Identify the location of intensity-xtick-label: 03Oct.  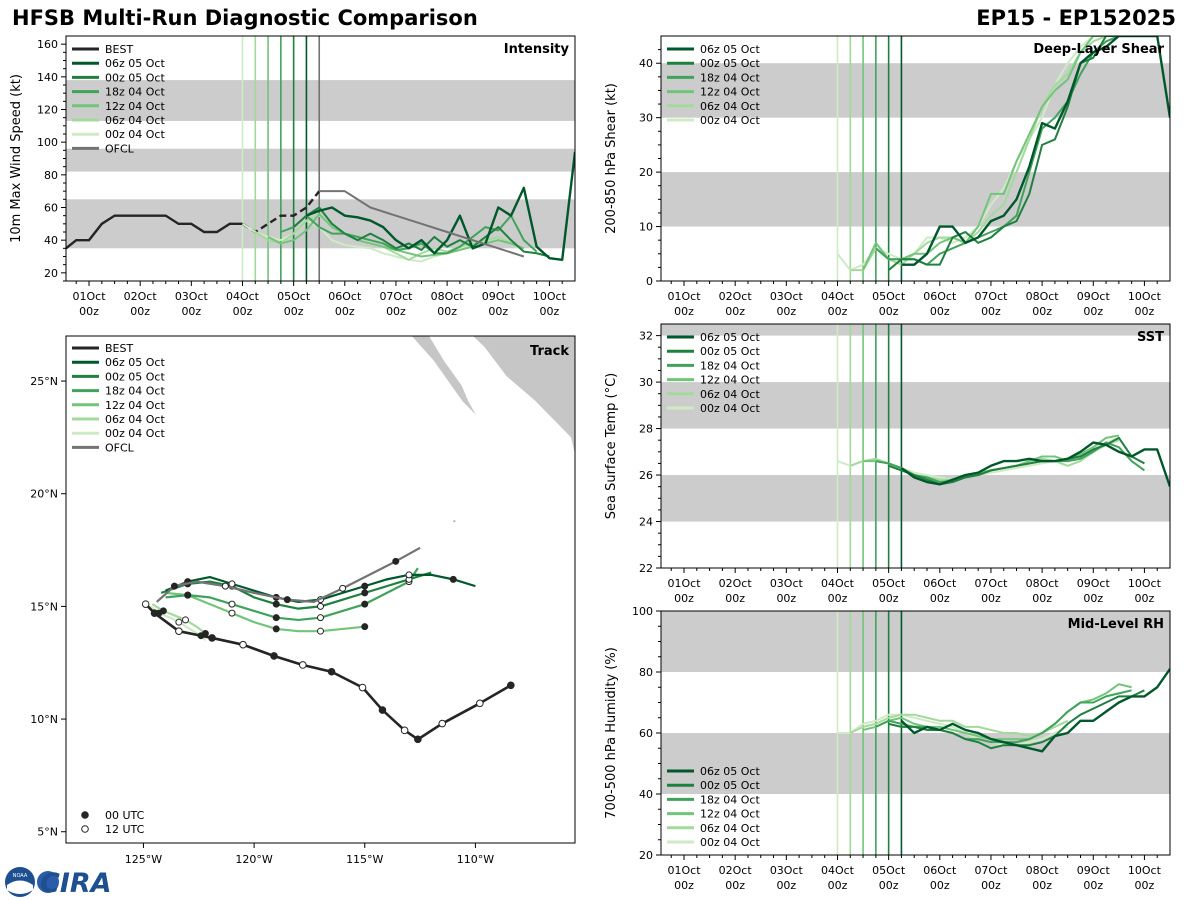
(192, 296).